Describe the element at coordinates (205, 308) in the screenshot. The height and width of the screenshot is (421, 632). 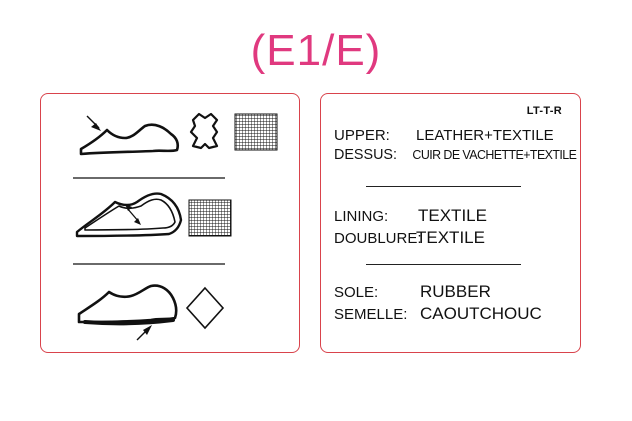
I see `other-material-diamond-icon` at that location.